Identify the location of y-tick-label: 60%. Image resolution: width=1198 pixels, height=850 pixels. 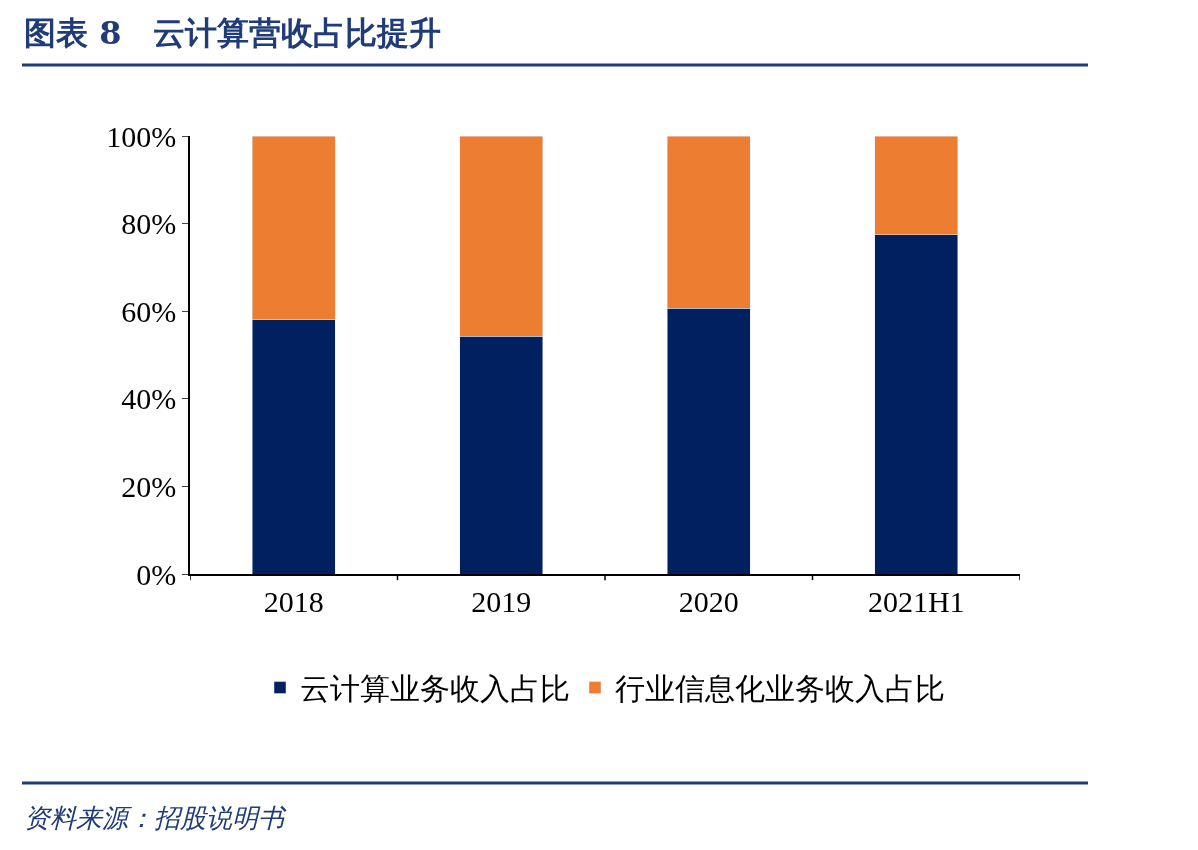
(149, 311).